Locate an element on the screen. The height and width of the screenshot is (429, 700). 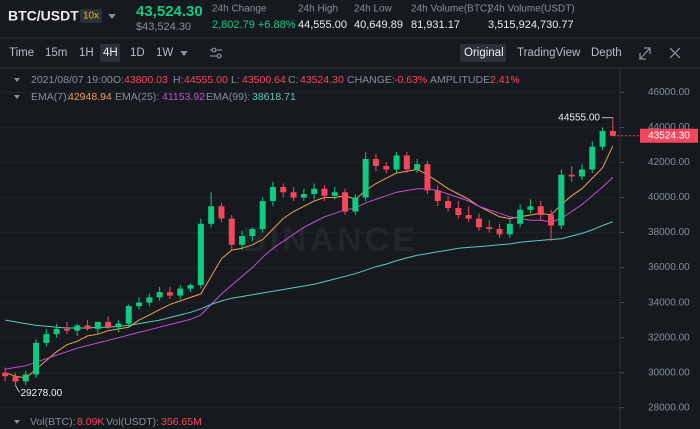
y-tick-label: 34000.00 is located at coordinates (669, 302).